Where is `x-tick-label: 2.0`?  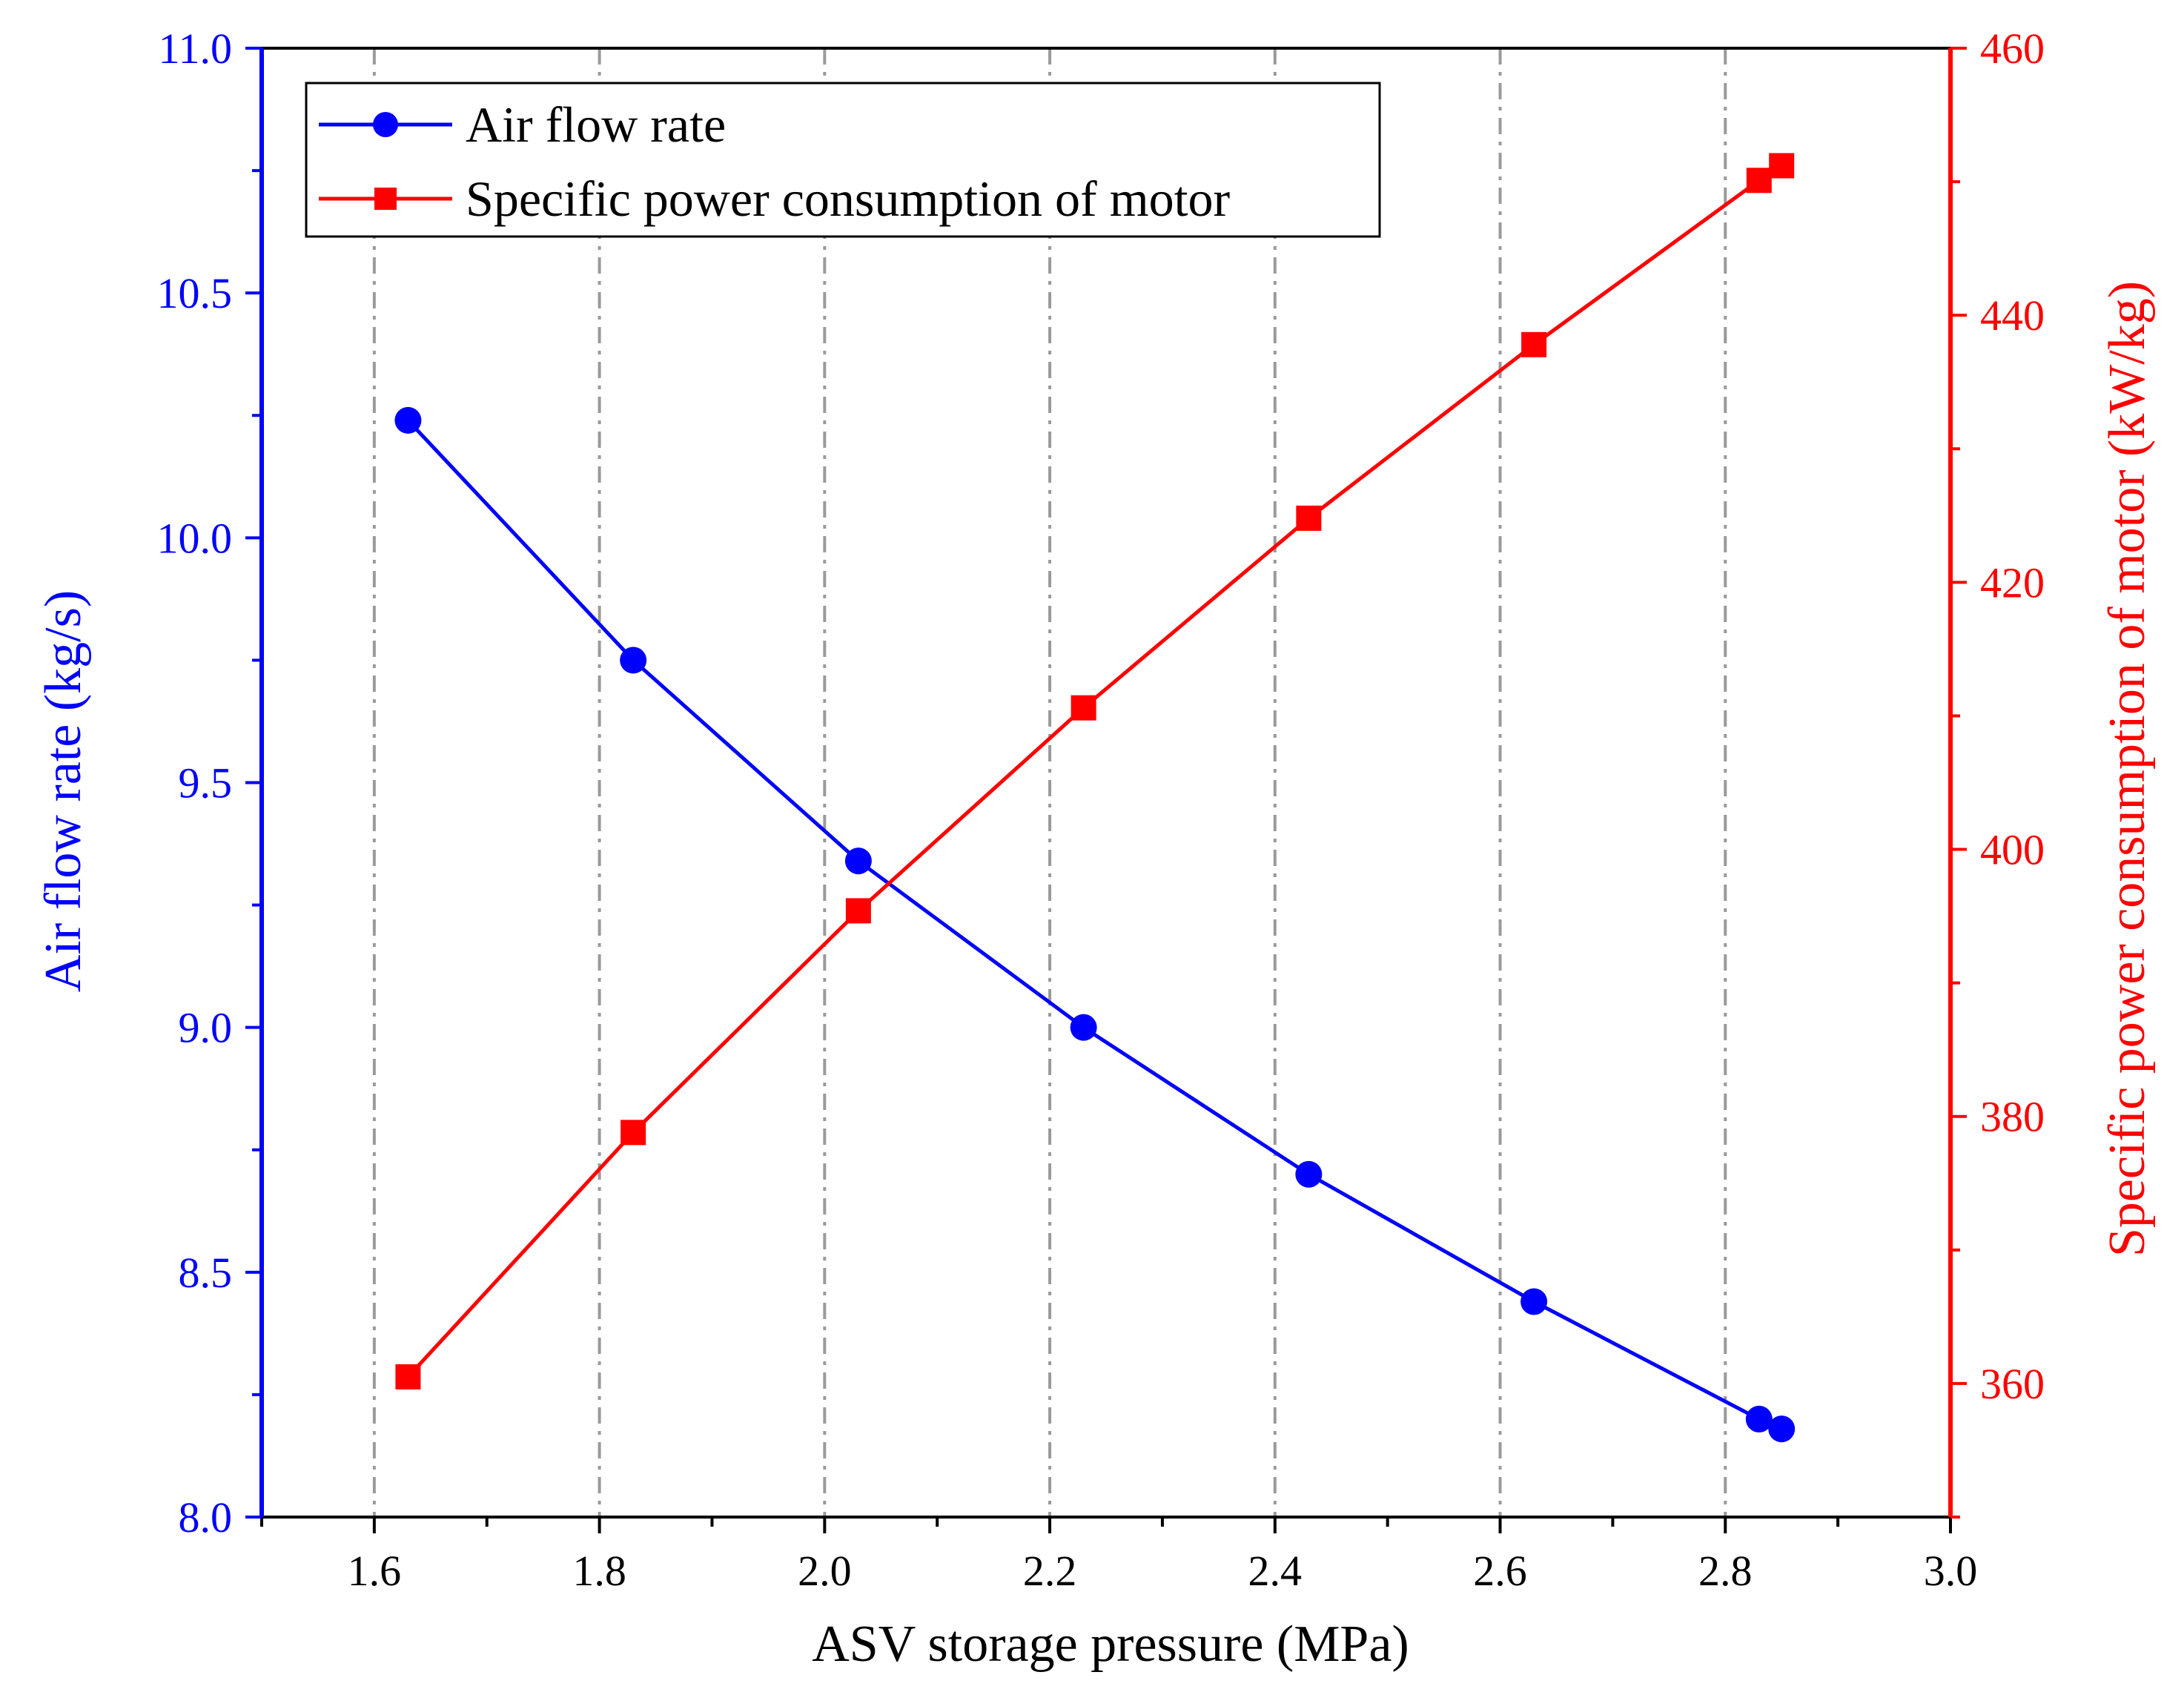
x-tick-label: 2.0 is located at coordinates (825, 1571).